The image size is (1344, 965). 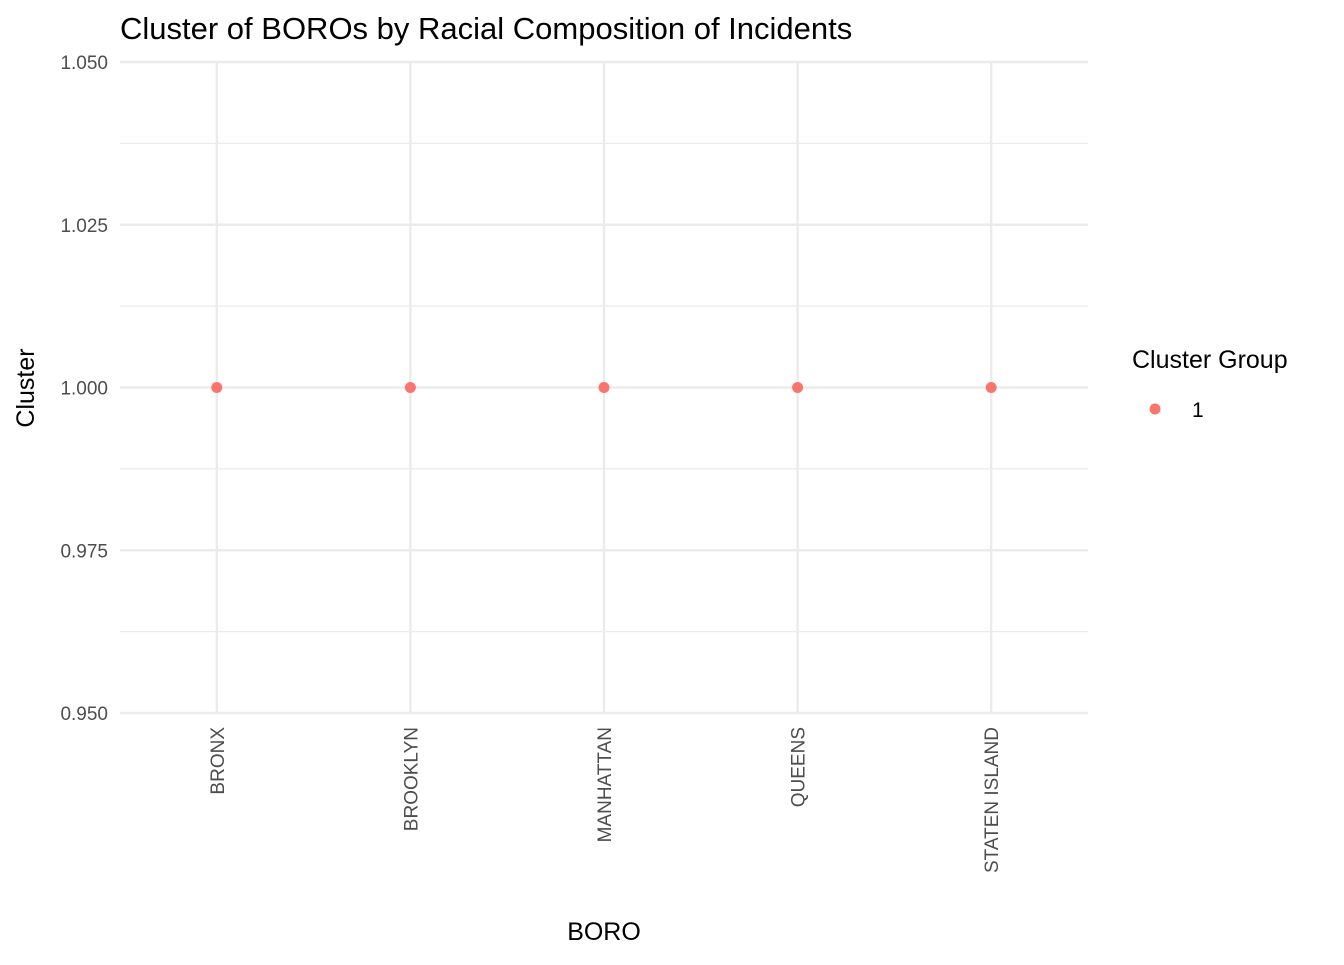 What do you see at coordinates (84, 226) in the screenshot?
I see `y-tick-label: 1.025` at bounding box center [84, 226].